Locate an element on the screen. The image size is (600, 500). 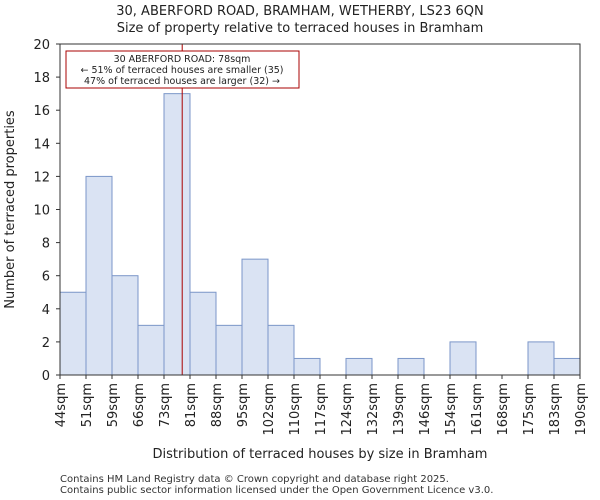
x-tick-label: 183sqm is located at coordinates (555, 409).